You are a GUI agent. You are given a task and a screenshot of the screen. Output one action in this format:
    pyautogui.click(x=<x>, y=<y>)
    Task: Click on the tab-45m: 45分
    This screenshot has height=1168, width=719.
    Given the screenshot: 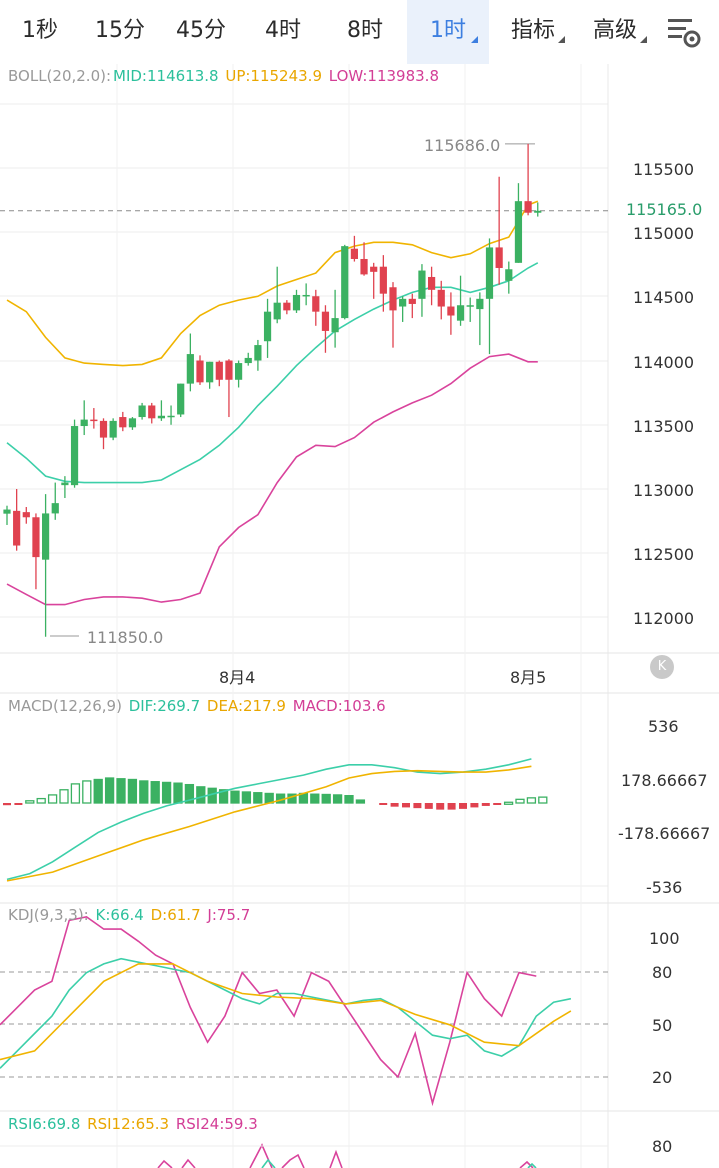 What is the action you would take?
    pyautogui.click(x=201, y=32)
    